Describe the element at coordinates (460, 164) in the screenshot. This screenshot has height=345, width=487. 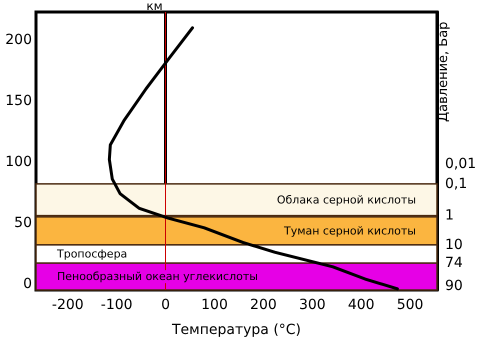
I see `text: 0,01` at that location.